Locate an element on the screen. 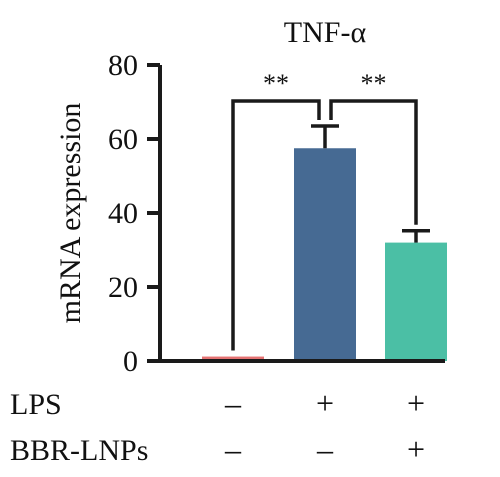 This screenshot has height=477, width=500. y-axis-ticks: 0 20 40 60 80 is located at coordinates (134, 213).